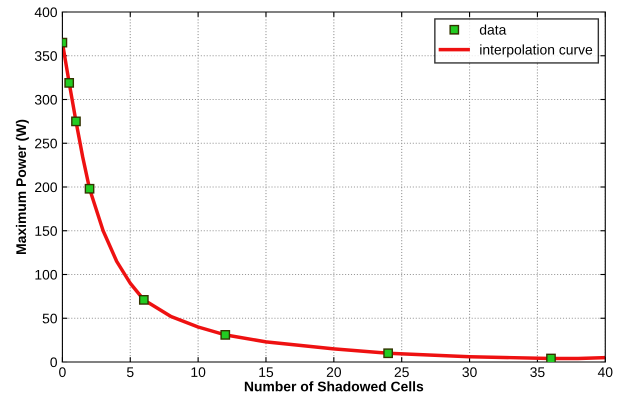  I want to click on x-tick-label: 0, so click(62, 372).